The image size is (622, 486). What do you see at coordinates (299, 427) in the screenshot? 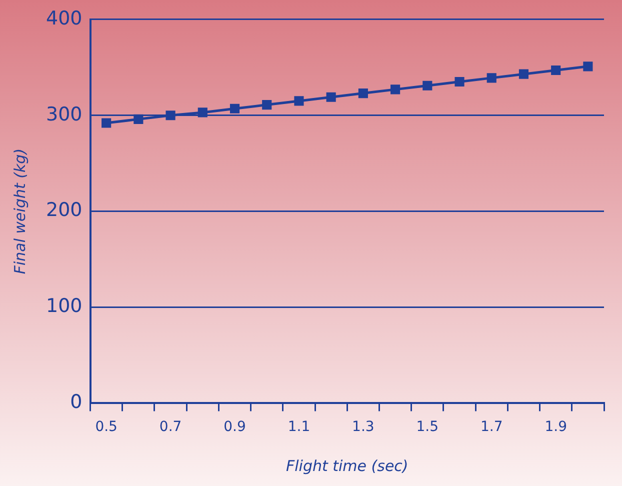
I see `x-tick-label: 1.1` at bounding box center [299, 427].